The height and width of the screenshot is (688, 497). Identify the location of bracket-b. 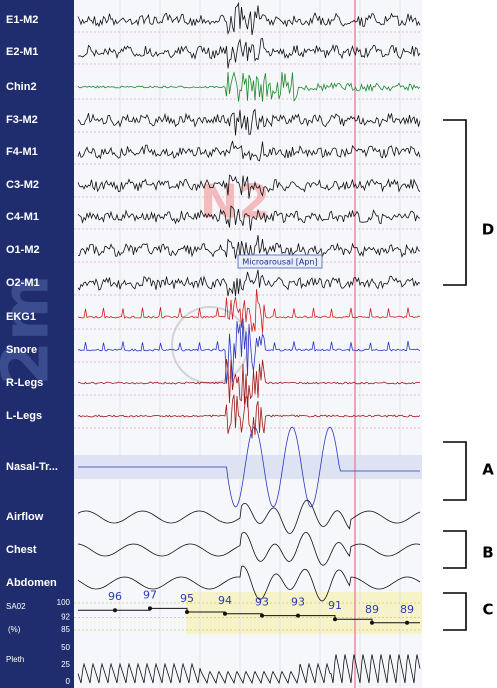
(455, 549).